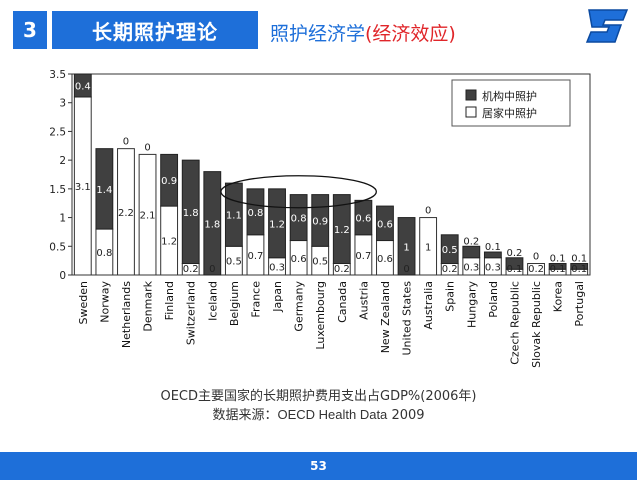 This screenshot has width=637, height=480. What do you see at coordinates (298, 192) in the screenshot?
I see `highlight-ellipse` at bounding box center [298, 192].